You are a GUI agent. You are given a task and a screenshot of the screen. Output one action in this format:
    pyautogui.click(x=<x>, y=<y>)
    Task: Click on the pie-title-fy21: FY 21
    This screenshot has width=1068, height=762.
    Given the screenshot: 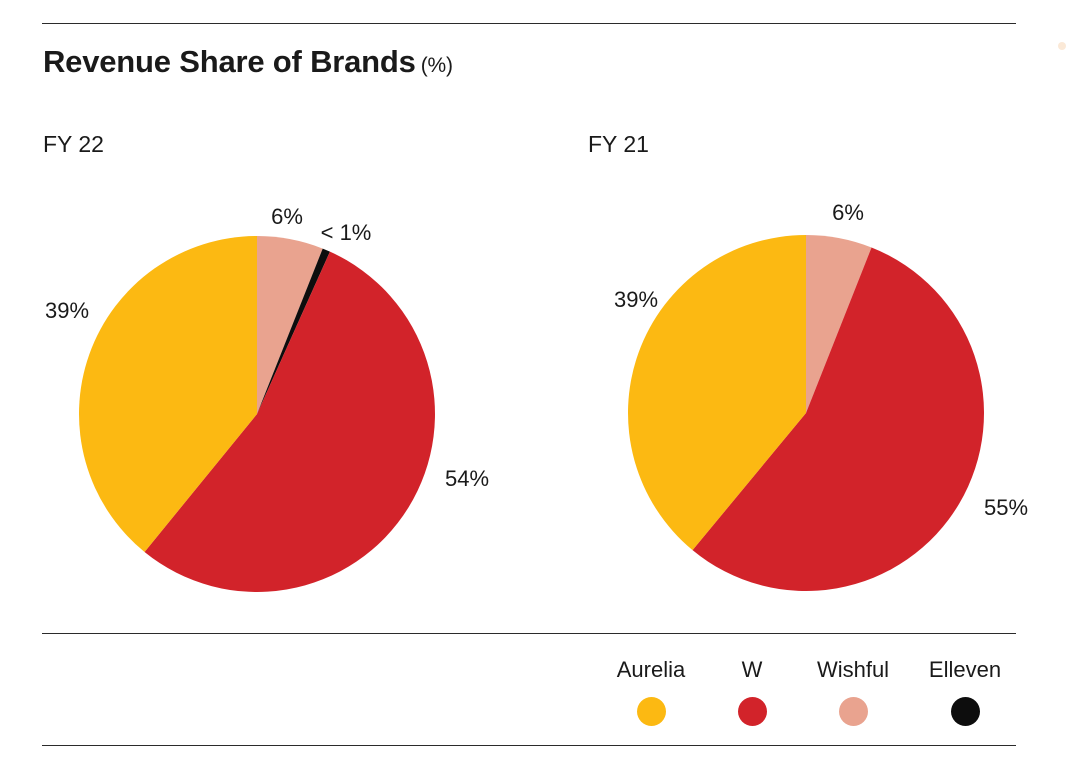 What is the action you would take?
    pyautogui.click(x=618, y=144)
    